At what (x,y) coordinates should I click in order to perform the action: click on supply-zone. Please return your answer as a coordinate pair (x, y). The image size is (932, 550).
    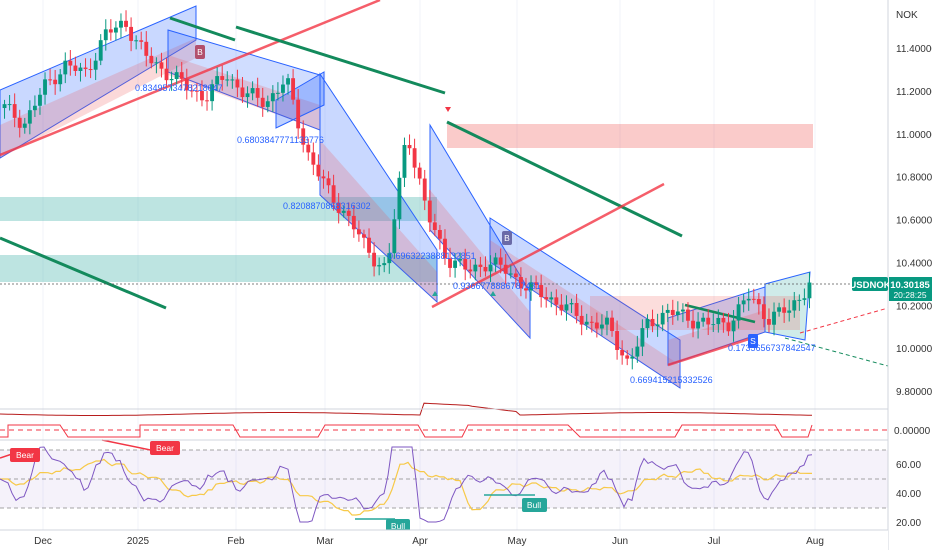
    Looking at the image, I should click on (630, 136).